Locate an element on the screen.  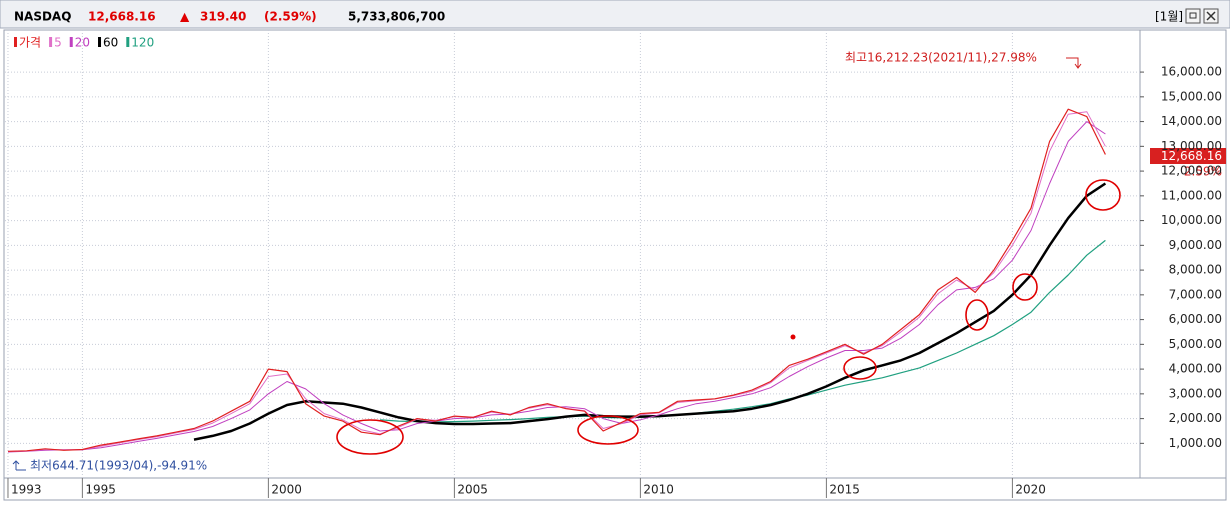
price-badge is located at coordinates (1188, 156).